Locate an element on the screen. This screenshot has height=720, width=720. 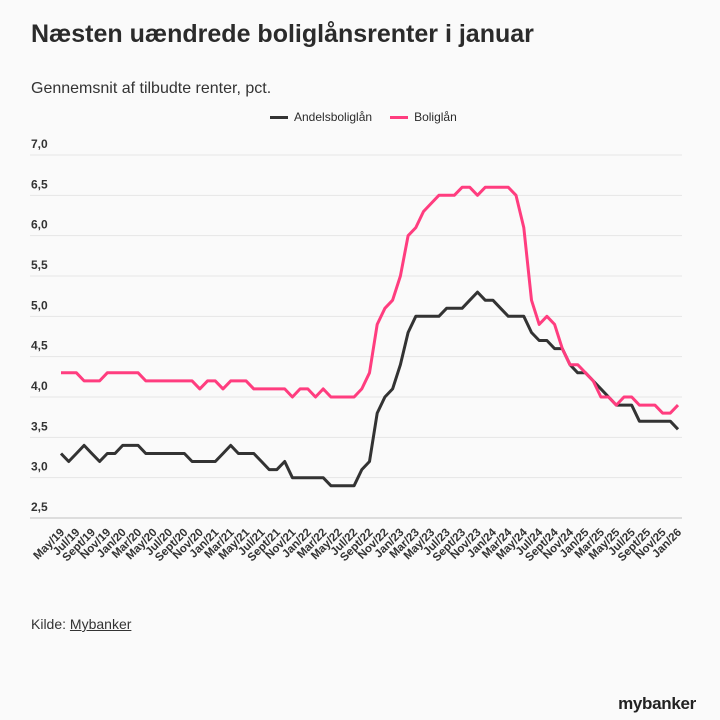
y-tick-label: 6,5 is located at coordinates (39, 184).